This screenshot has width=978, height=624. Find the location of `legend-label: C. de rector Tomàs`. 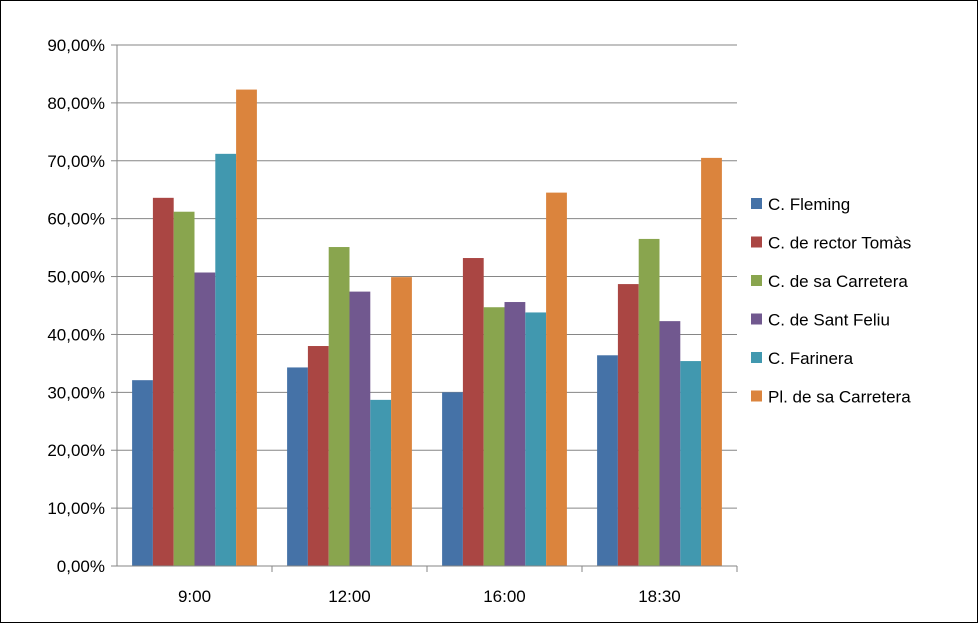

legend-label: C. de rector Tomàs is located at coordinates (839, 243).